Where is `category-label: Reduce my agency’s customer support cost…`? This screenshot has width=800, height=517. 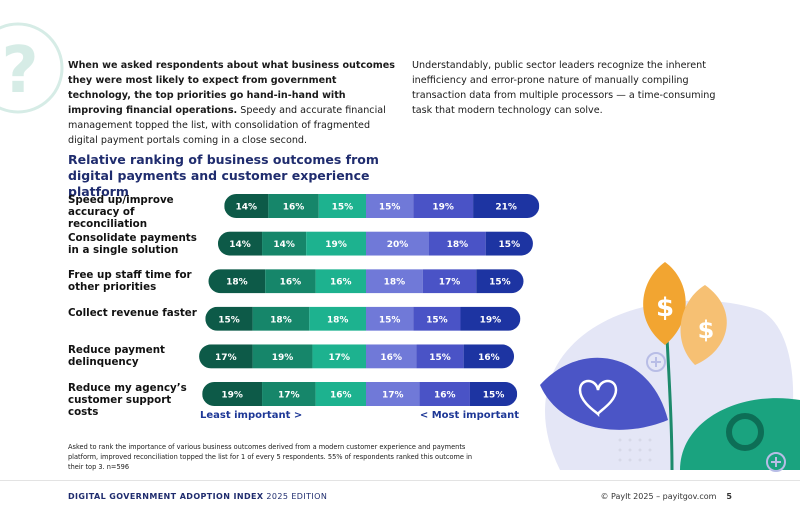 category-label: Reduce my agency’s customer support cost… is located at coordinates (127, 400).